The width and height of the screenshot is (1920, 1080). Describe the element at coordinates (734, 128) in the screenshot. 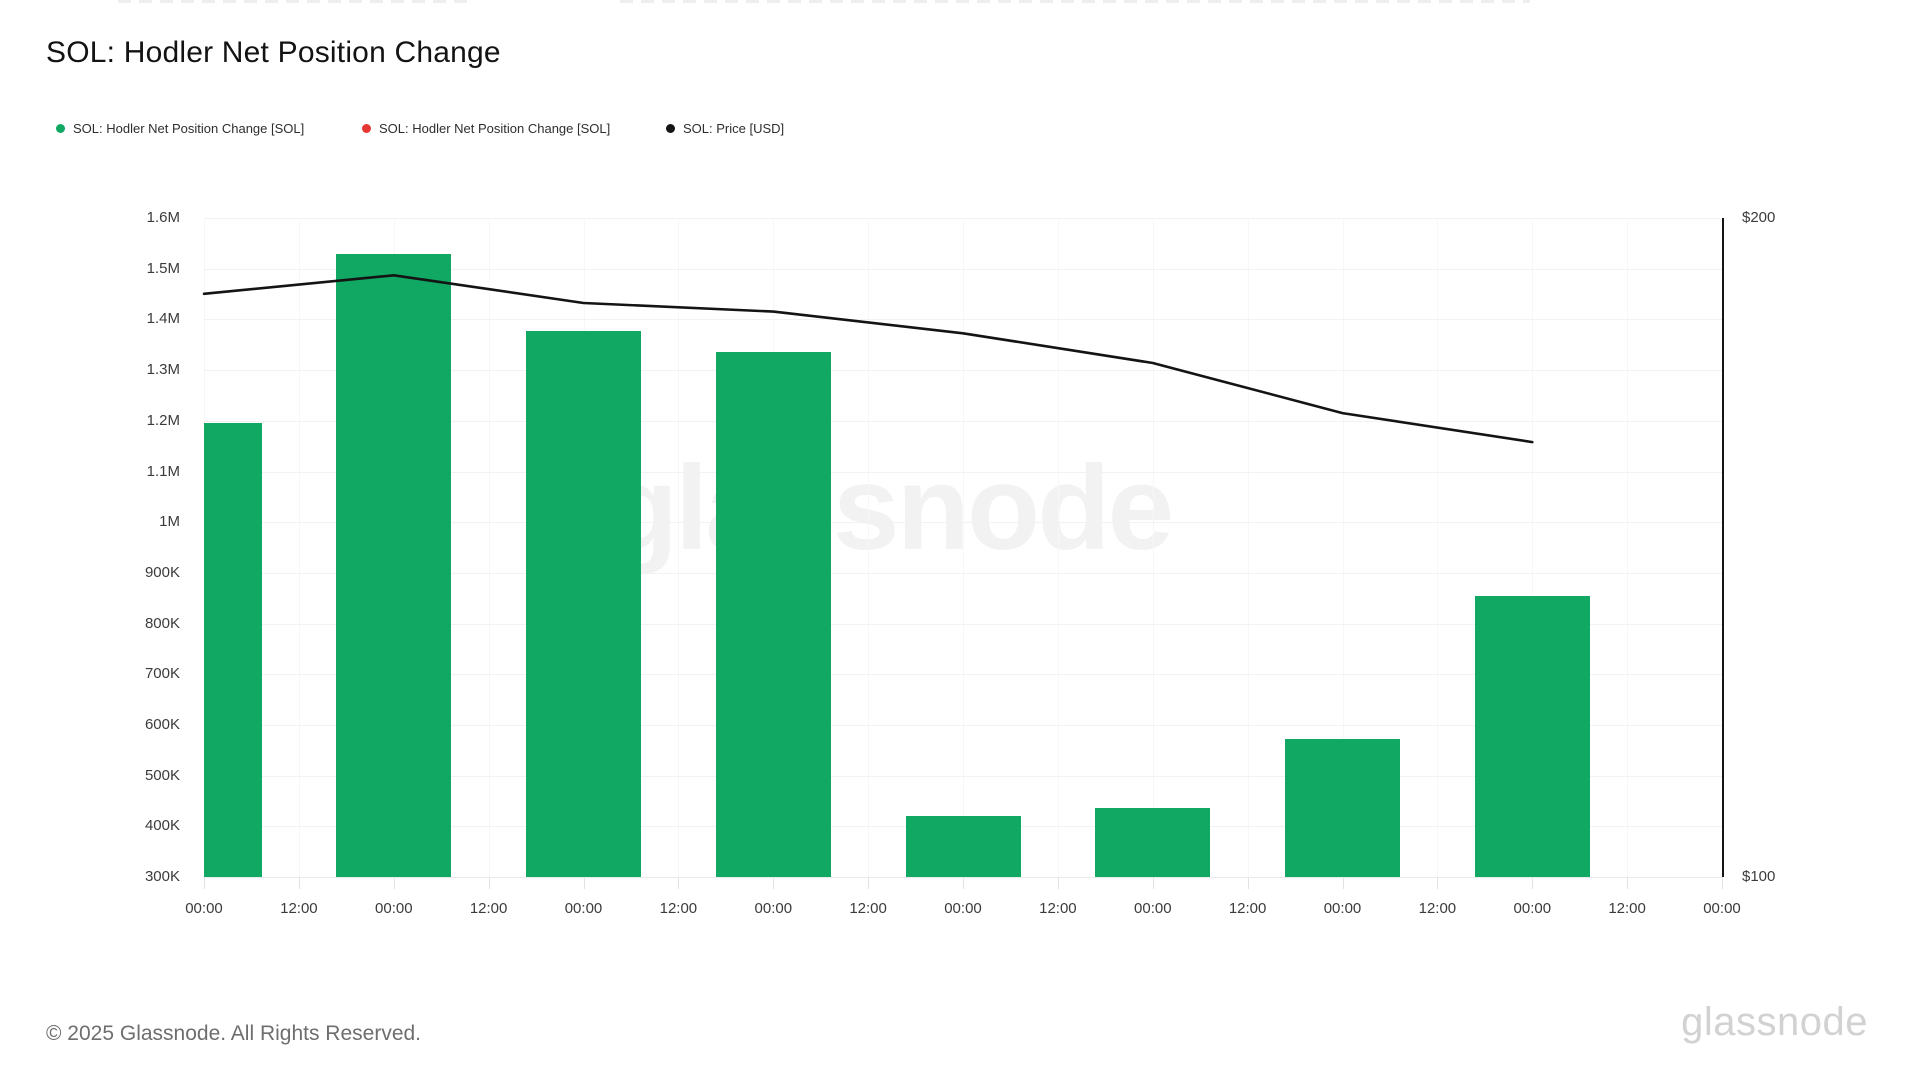

I see `legend-label: SOL: Price [USD]` at that location.